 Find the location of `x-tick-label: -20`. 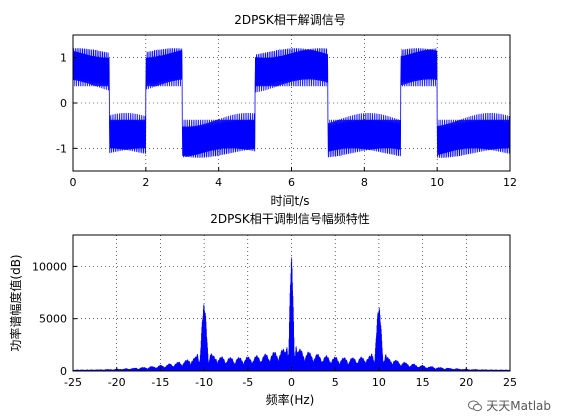

x-tick-label: -20 is located at coordinates (117, 382).